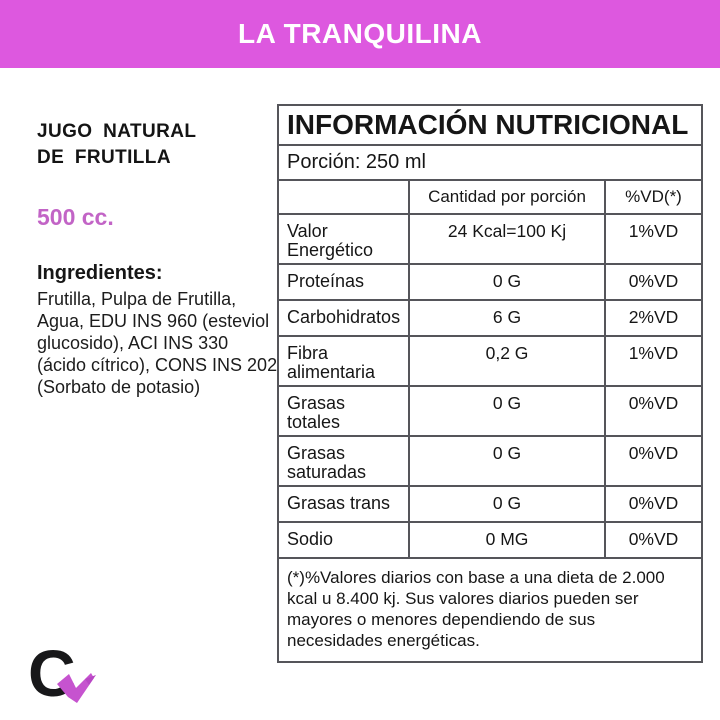 The width and height of the screenshot is (720, 720). What do you see at coordinates (343, 282) in the screenshot?
I see `nutrient-name-cell: Proteínas` at bounding box center [343, 282].